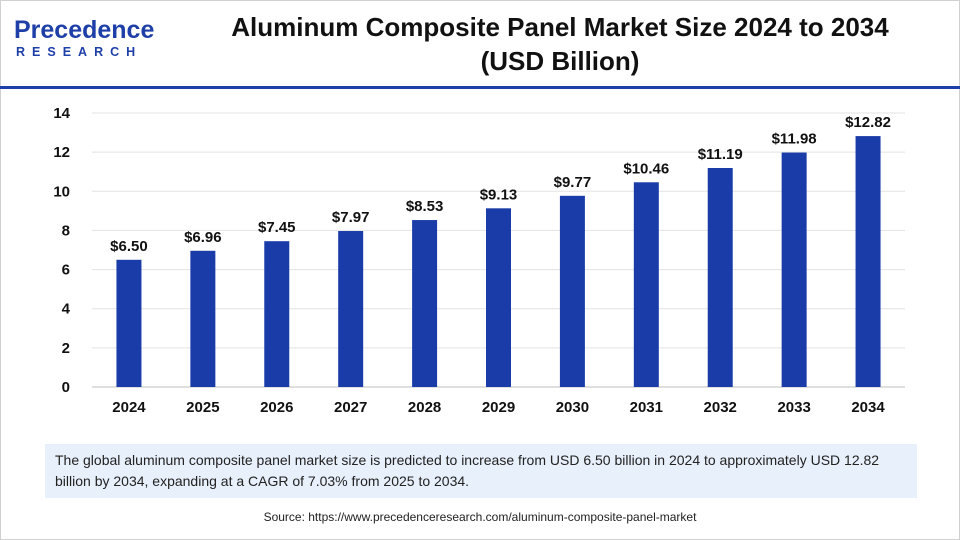 The height and width of the screenshot is (540, 960). I want to click on y-tick-label: 0, so click(66, 387).